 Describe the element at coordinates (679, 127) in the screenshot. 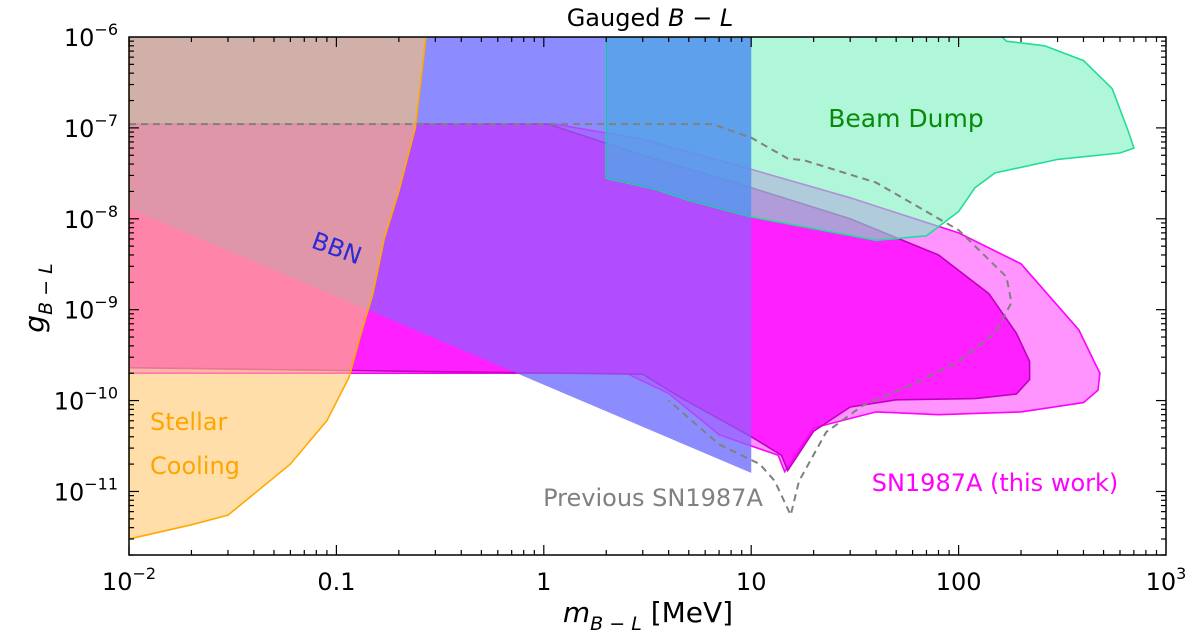

I see `overlap-region` at that location.